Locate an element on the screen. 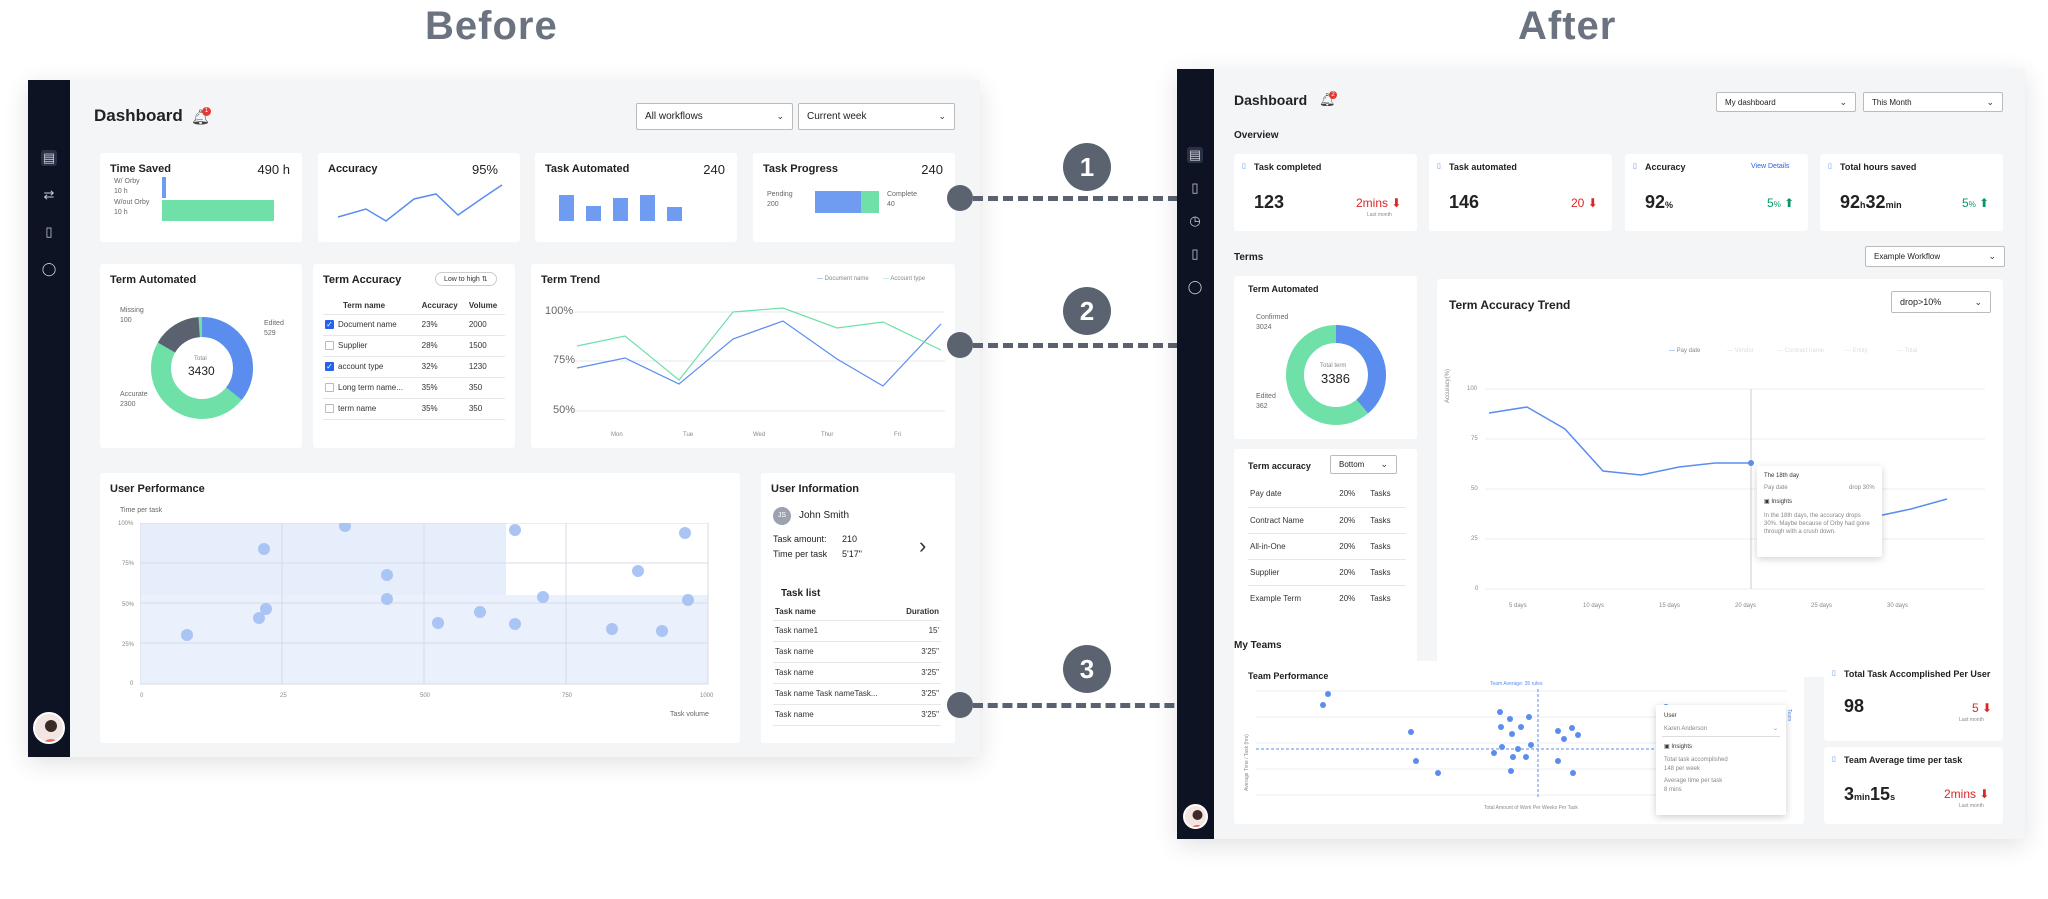 This screenshot has width=2048, height=899. table-row: Contract Name 20% Tasks is located at coordinates (1327, 520).